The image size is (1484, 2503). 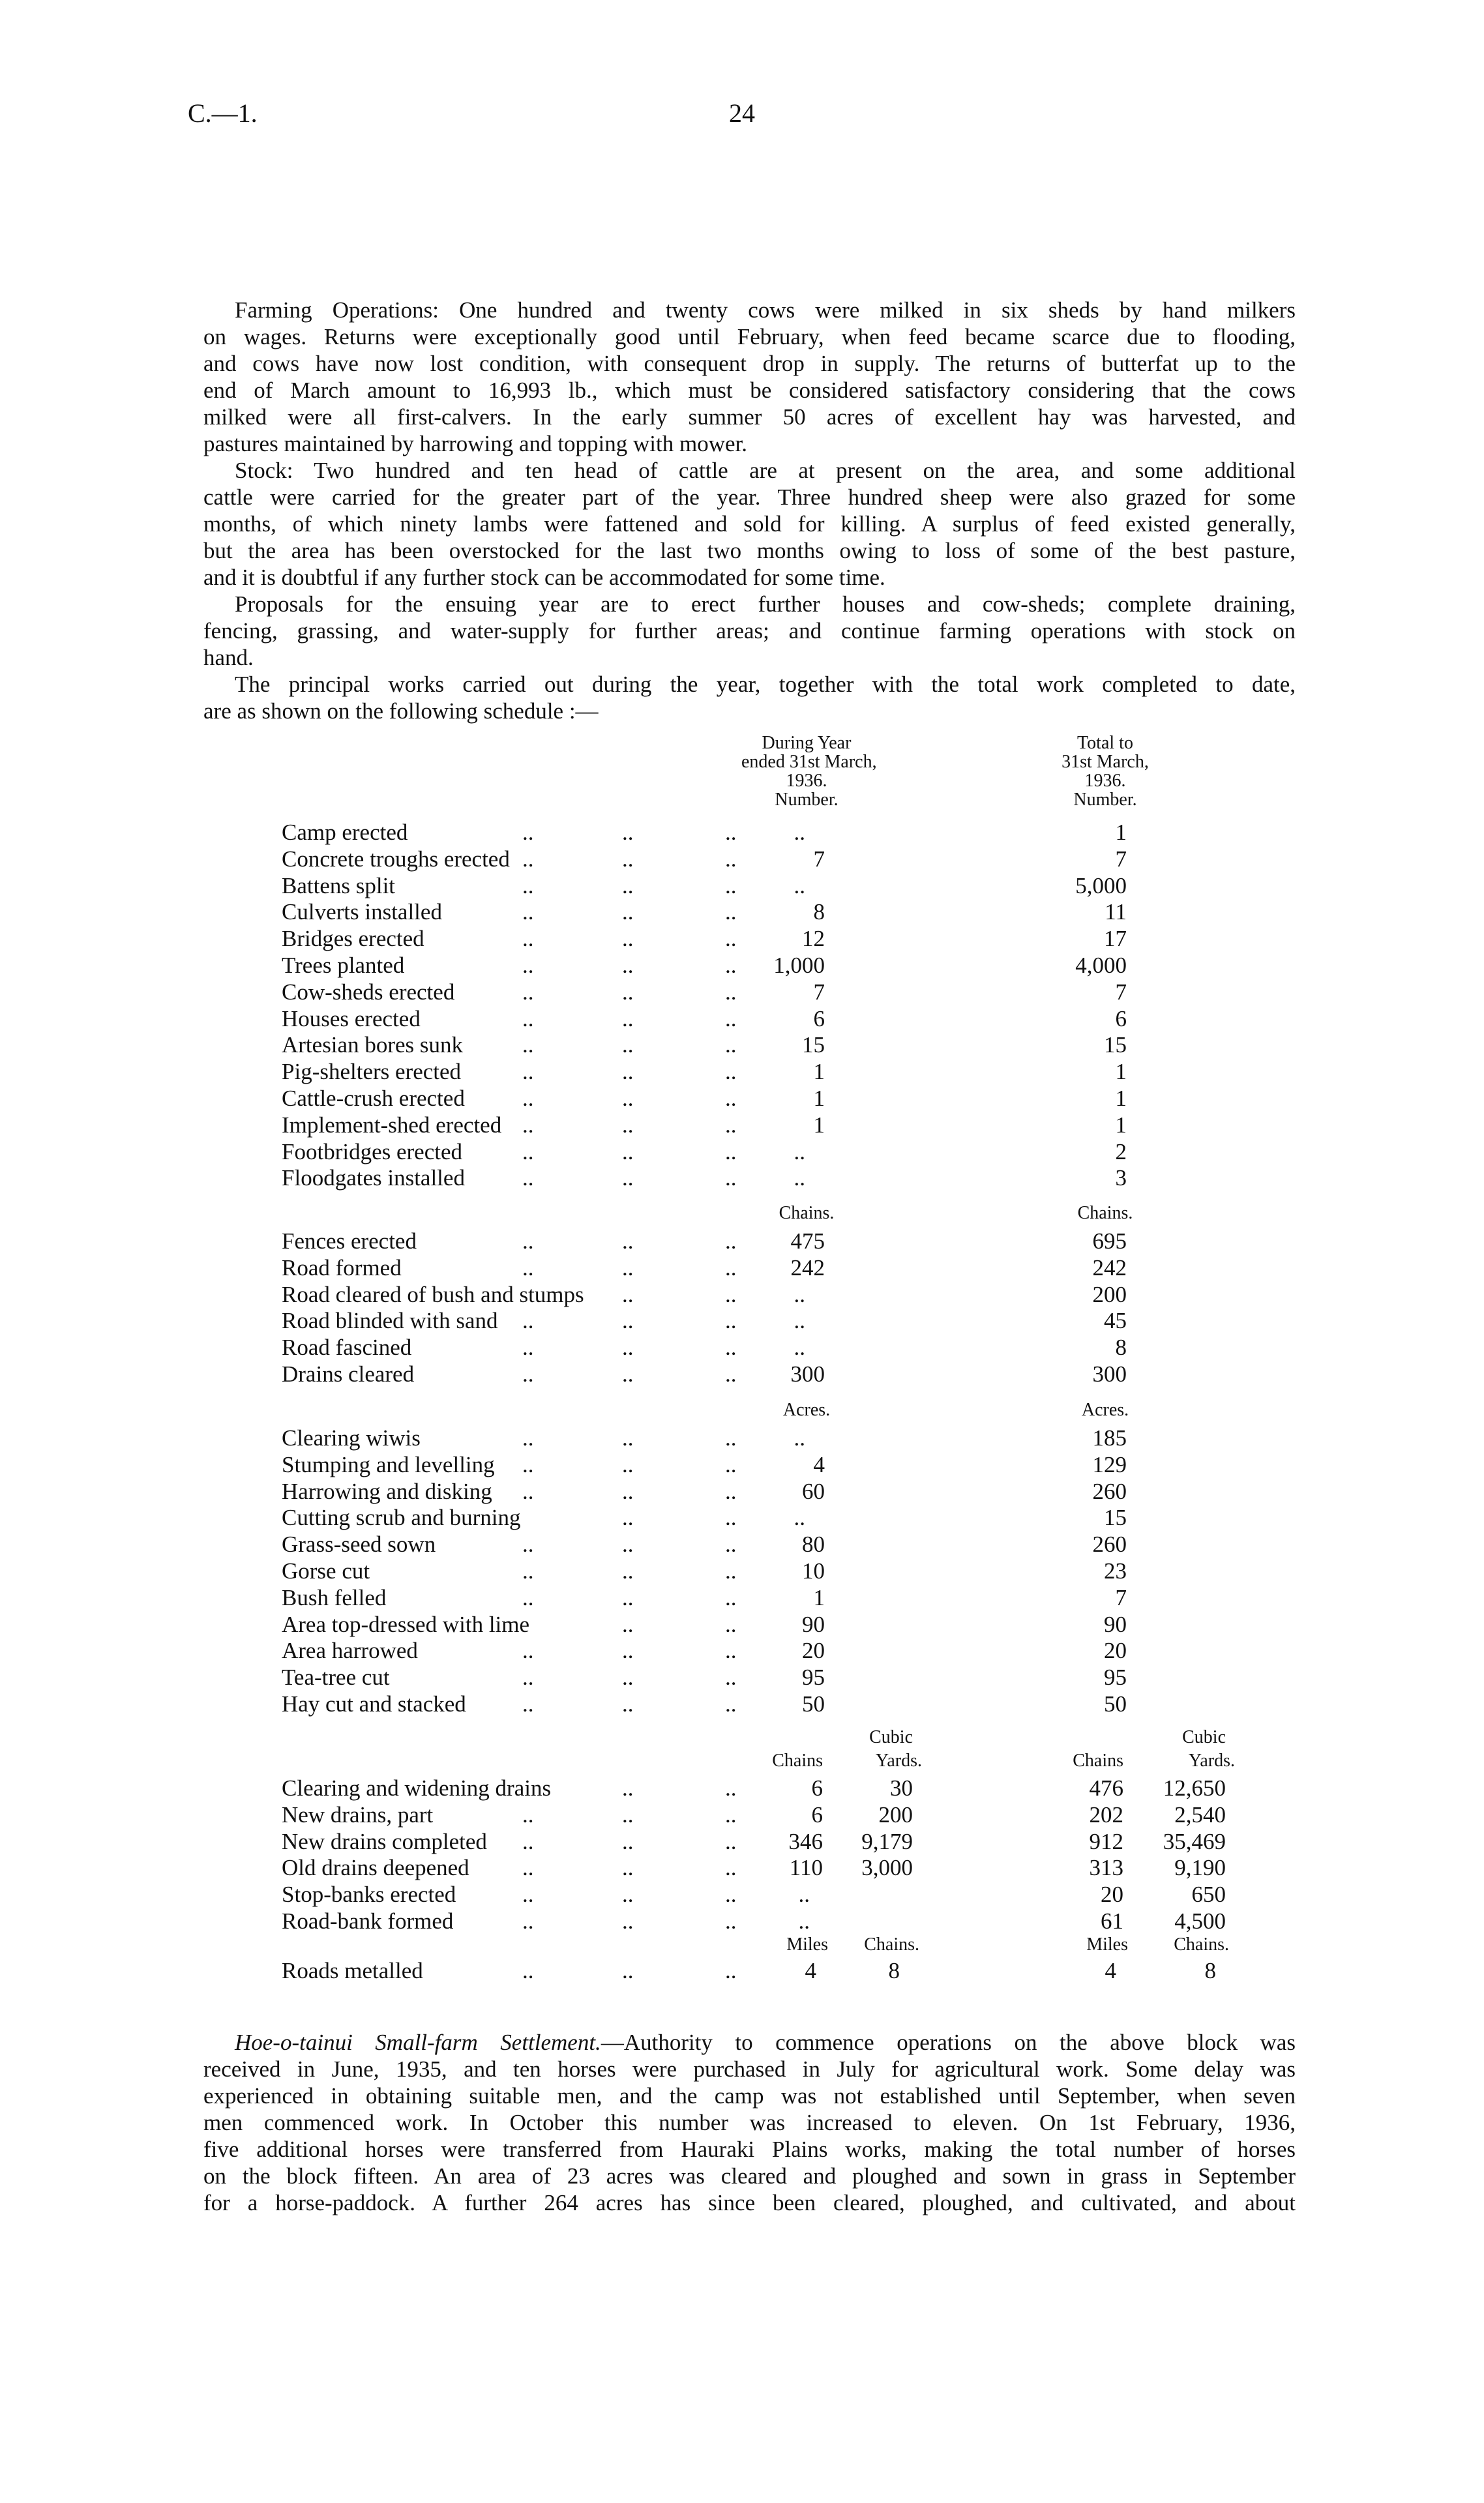 What do you see at coordinates (813, 939) in the screenshot?
I see `during-year-value: 12` at bounding box center [813, 939].